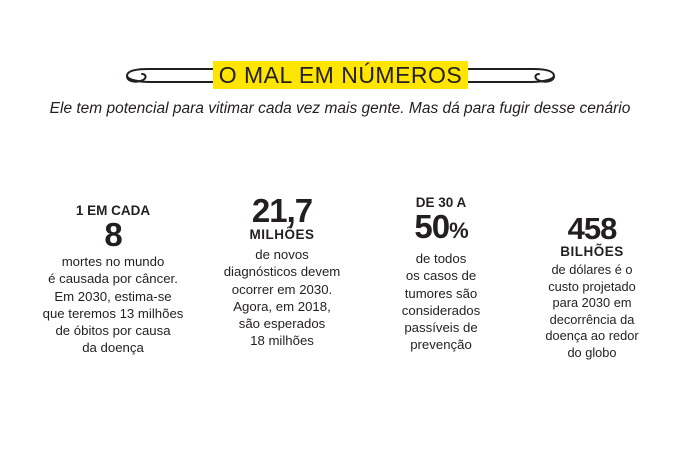  I want to click on stat-line: ocorrer em 2030., so click(282, 289).